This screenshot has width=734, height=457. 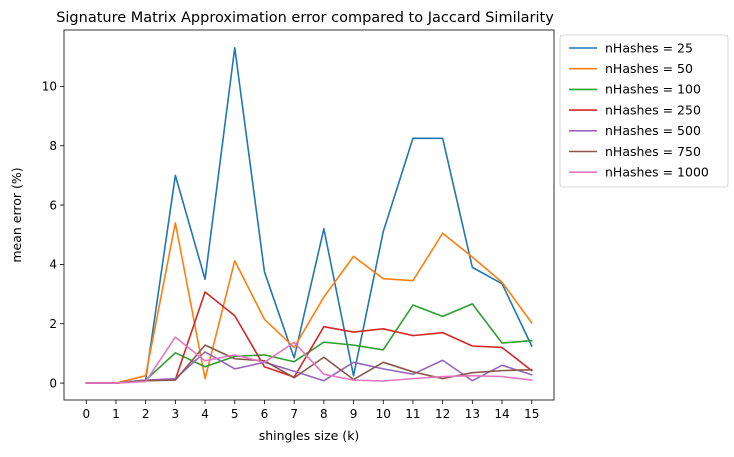 What do you see at coordinates (176, 414) in the screenshot?
I see `x-tick-label: 3` at bounding box center [176, 414].